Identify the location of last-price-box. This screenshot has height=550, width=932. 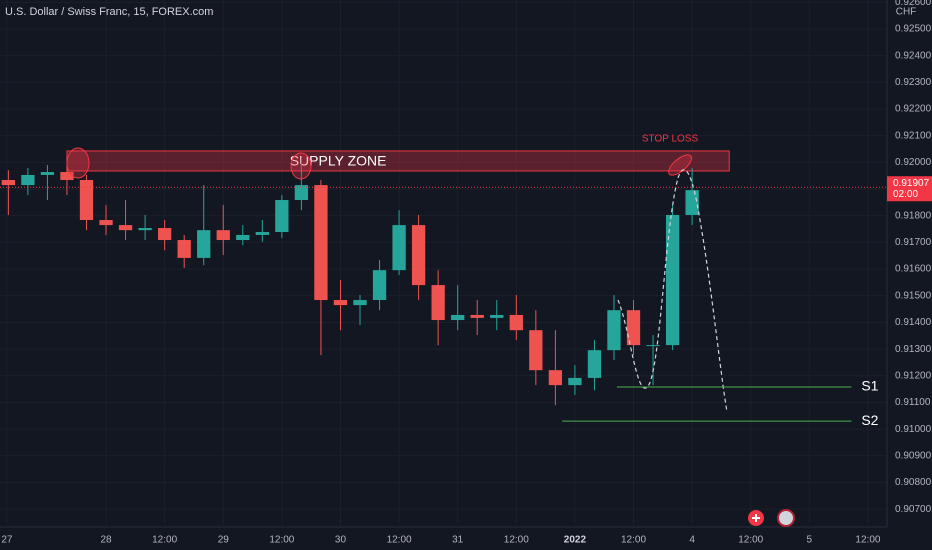
(909, 189).